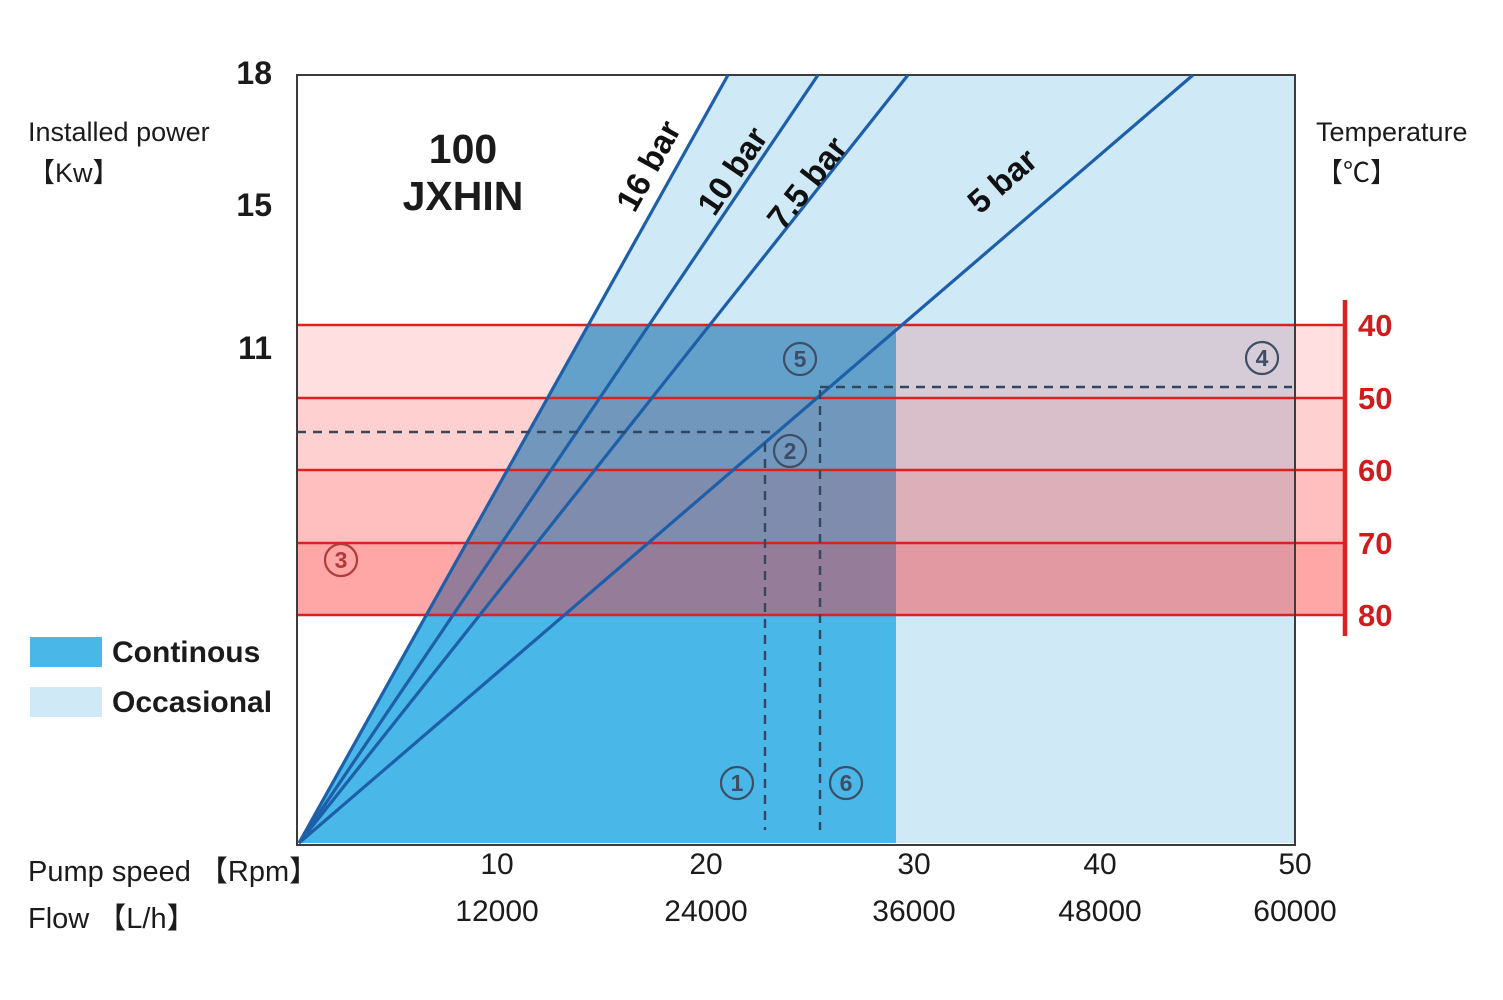 Image resolution: width=1503 pixels, height=1000 pixels. I want to click on temp-axis-title: Temperature 【℃】, so click(1392, 152).